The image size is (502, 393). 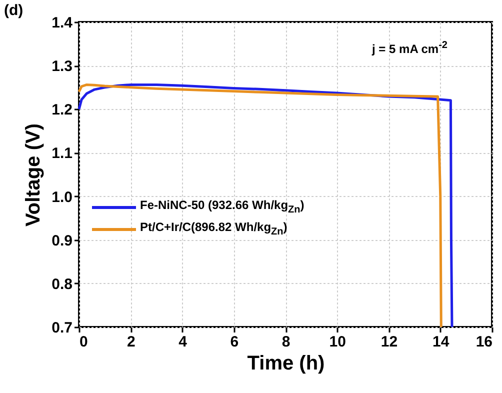 What do you see at coordinates (222, 207) in the screenshot?
I see `legend-label: Fe-NiNC-50 (932.66 Wh/kg$_{Zn}$)` at bounding box center [222, 207].